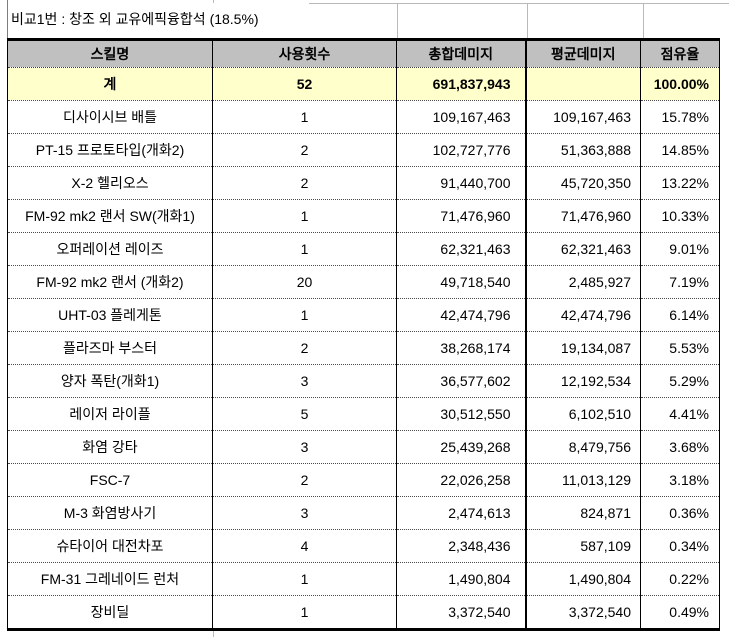 The height and width of the screenshot is (637, 729). I want to click on cell-uses: 20, so click(304, 282).